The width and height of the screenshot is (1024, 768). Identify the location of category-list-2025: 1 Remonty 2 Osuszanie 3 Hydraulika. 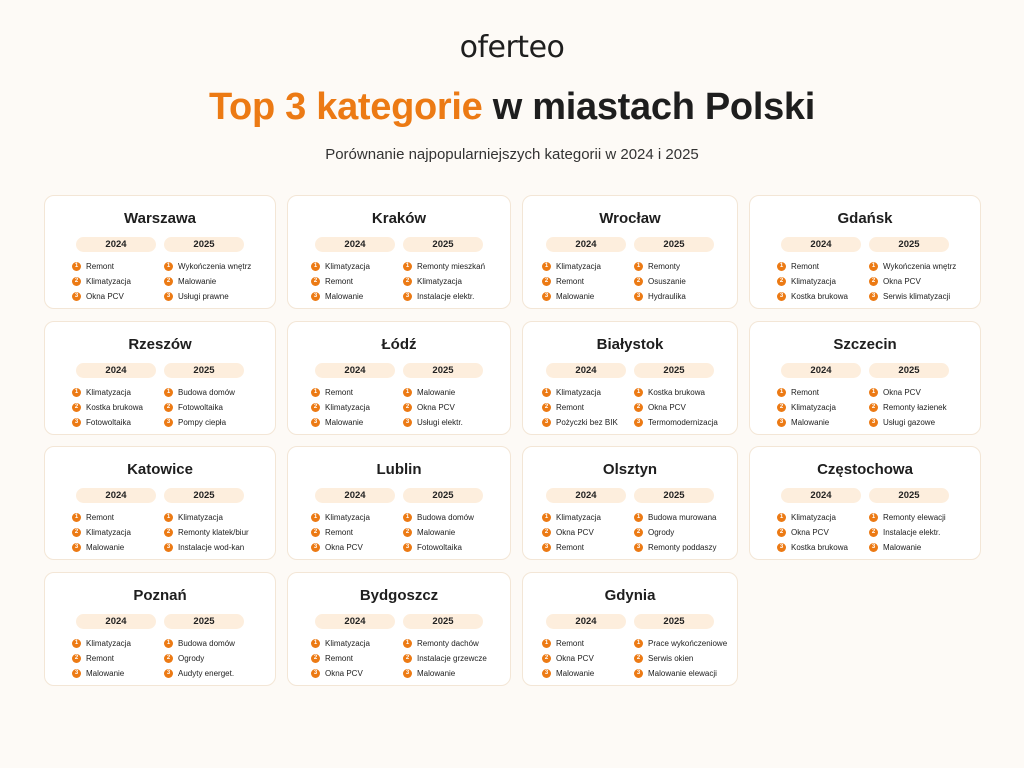
(676, 281).